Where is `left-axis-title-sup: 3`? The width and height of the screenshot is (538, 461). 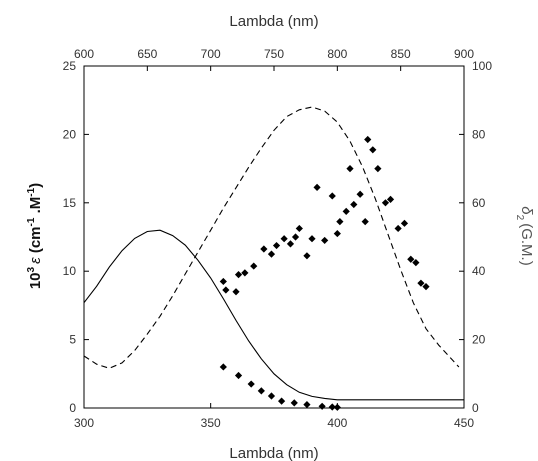
left-axis-title-sup: 3 is located at coordinates (31, 269).